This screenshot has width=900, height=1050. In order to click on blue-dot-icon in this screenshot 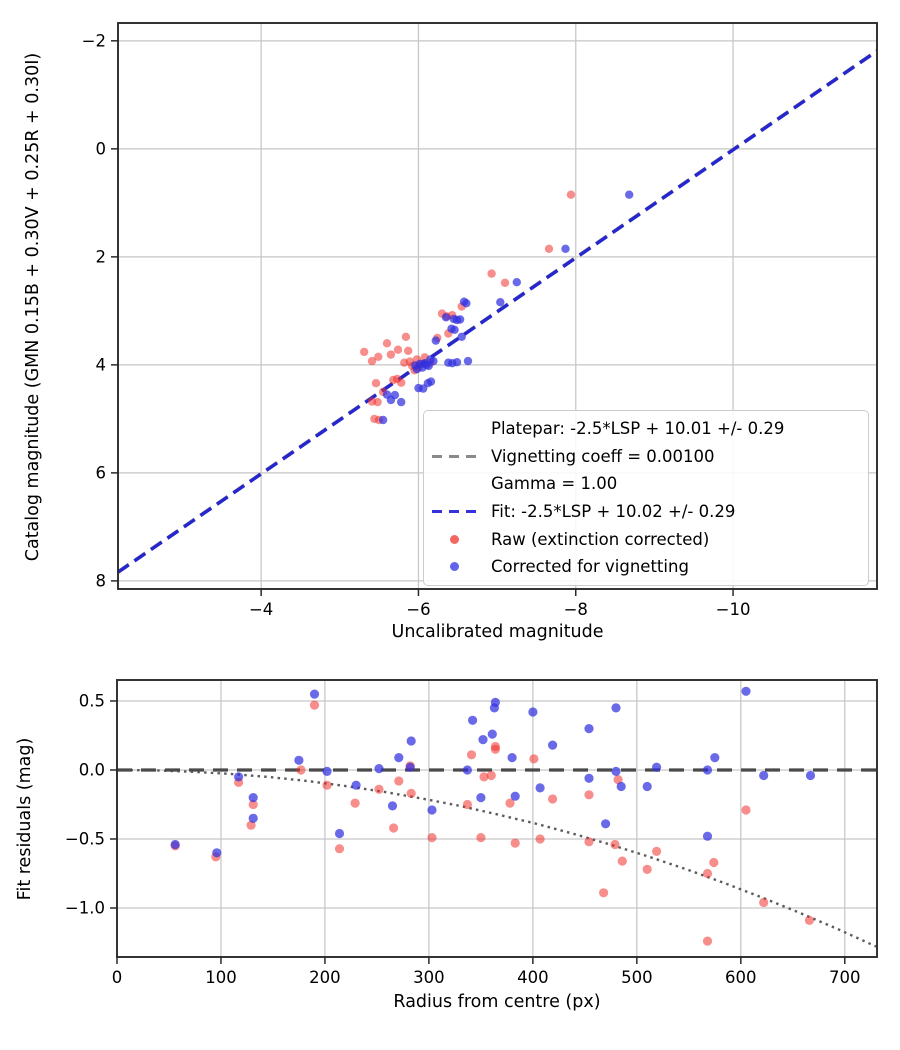, I will do `click(454, 567)`.